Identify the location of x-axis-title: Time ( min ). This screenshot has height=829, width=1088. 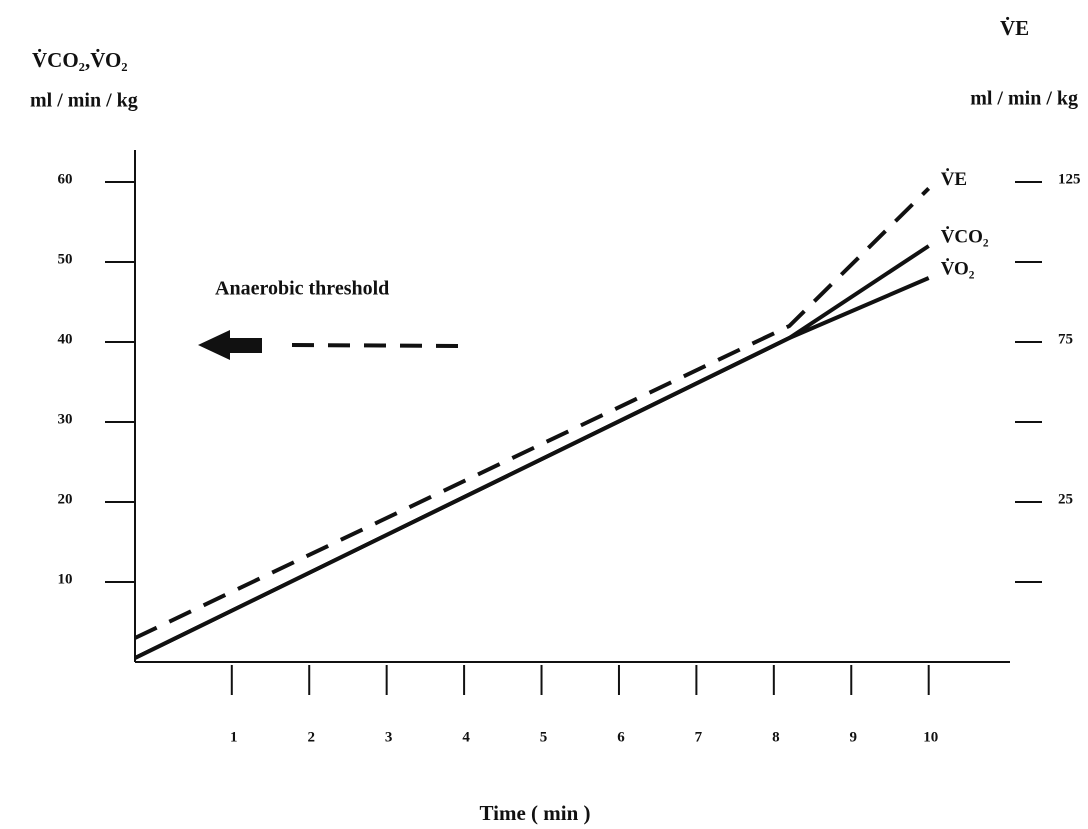
(534, 813).